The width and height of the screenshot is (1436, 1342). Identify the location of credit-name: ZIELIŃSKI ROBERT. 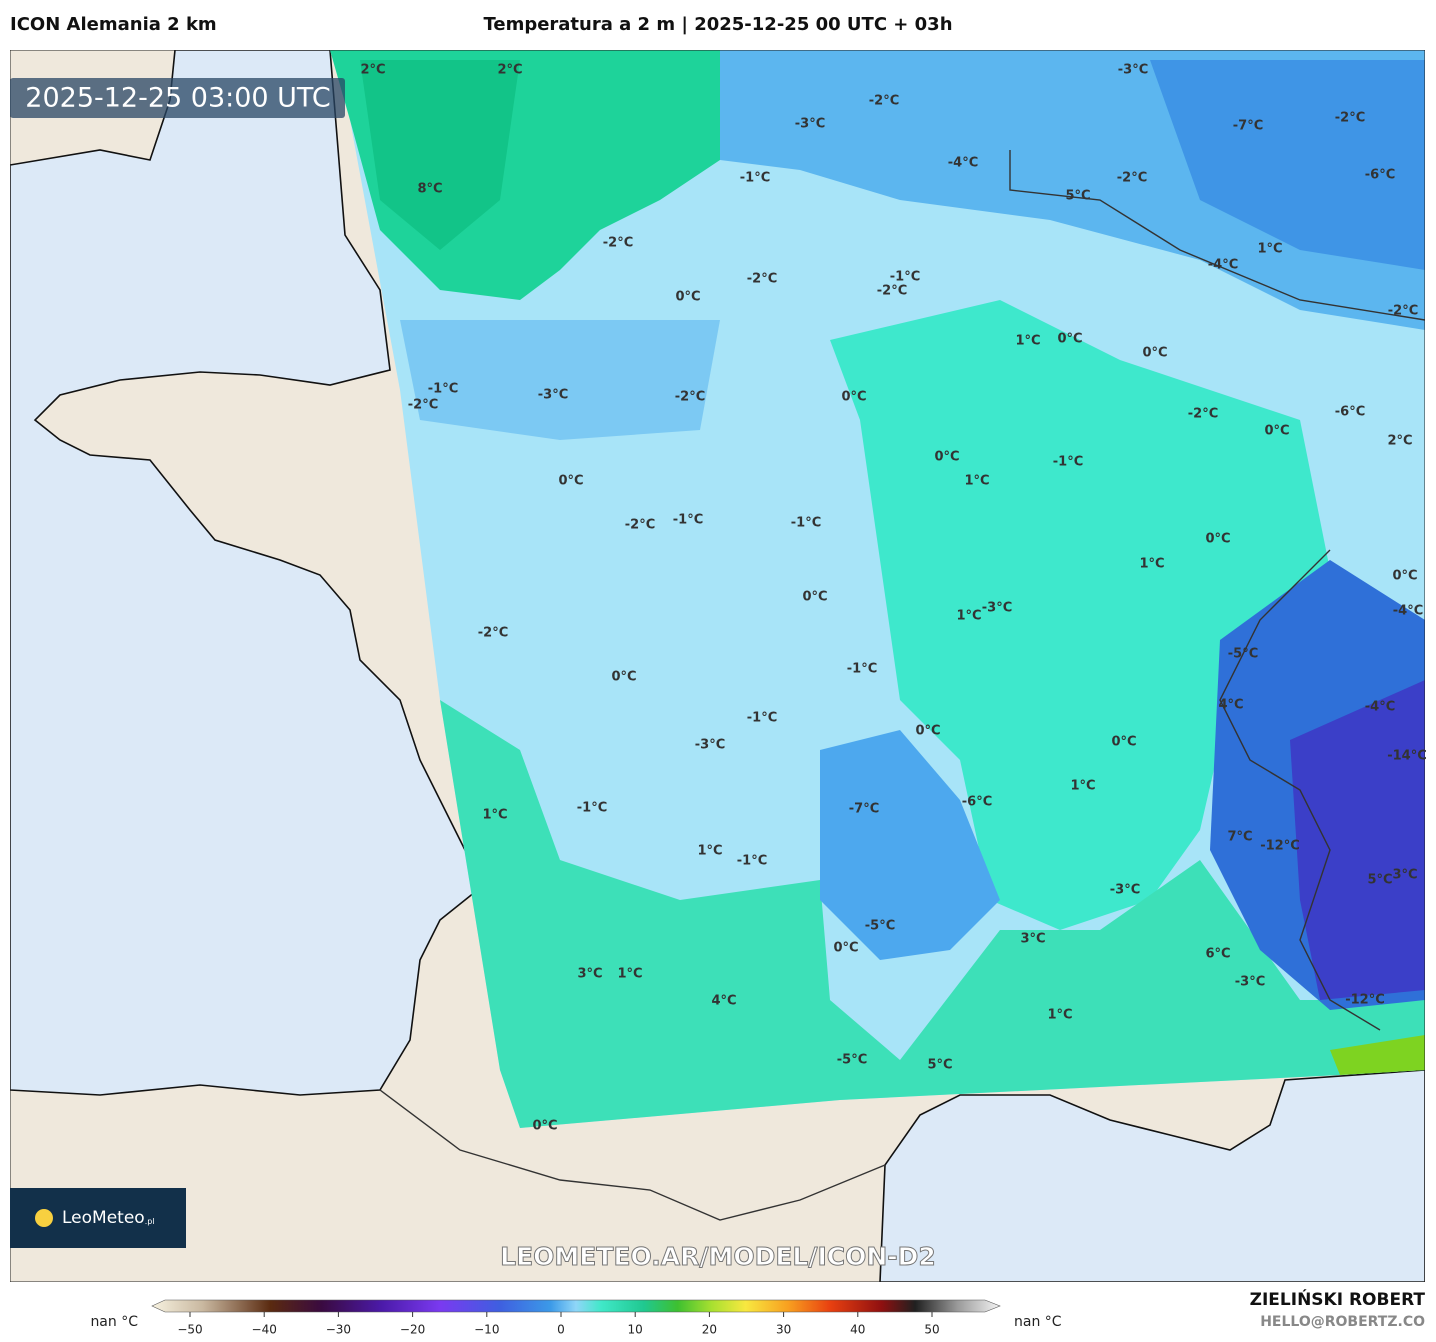
(1338, 1299).